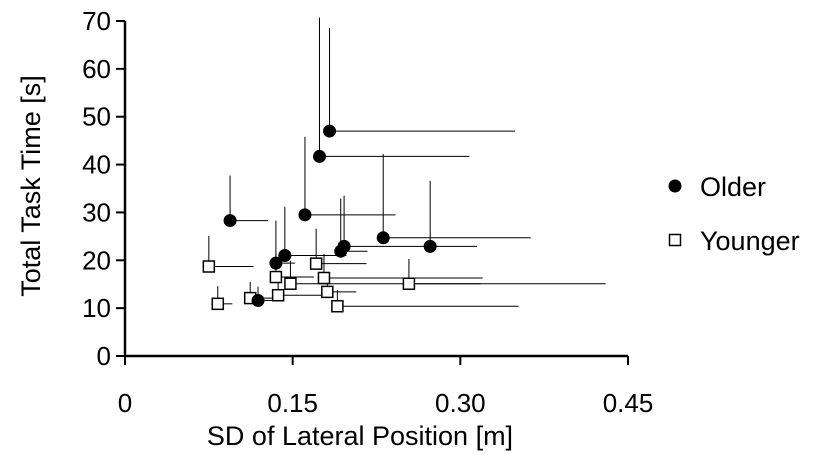 The width and height of the screenshot is (834, 455). What do you see at coordinates (96, 165) in the screenshot?
I see `y-tick-label: 40` at bounding box center [96, 165].